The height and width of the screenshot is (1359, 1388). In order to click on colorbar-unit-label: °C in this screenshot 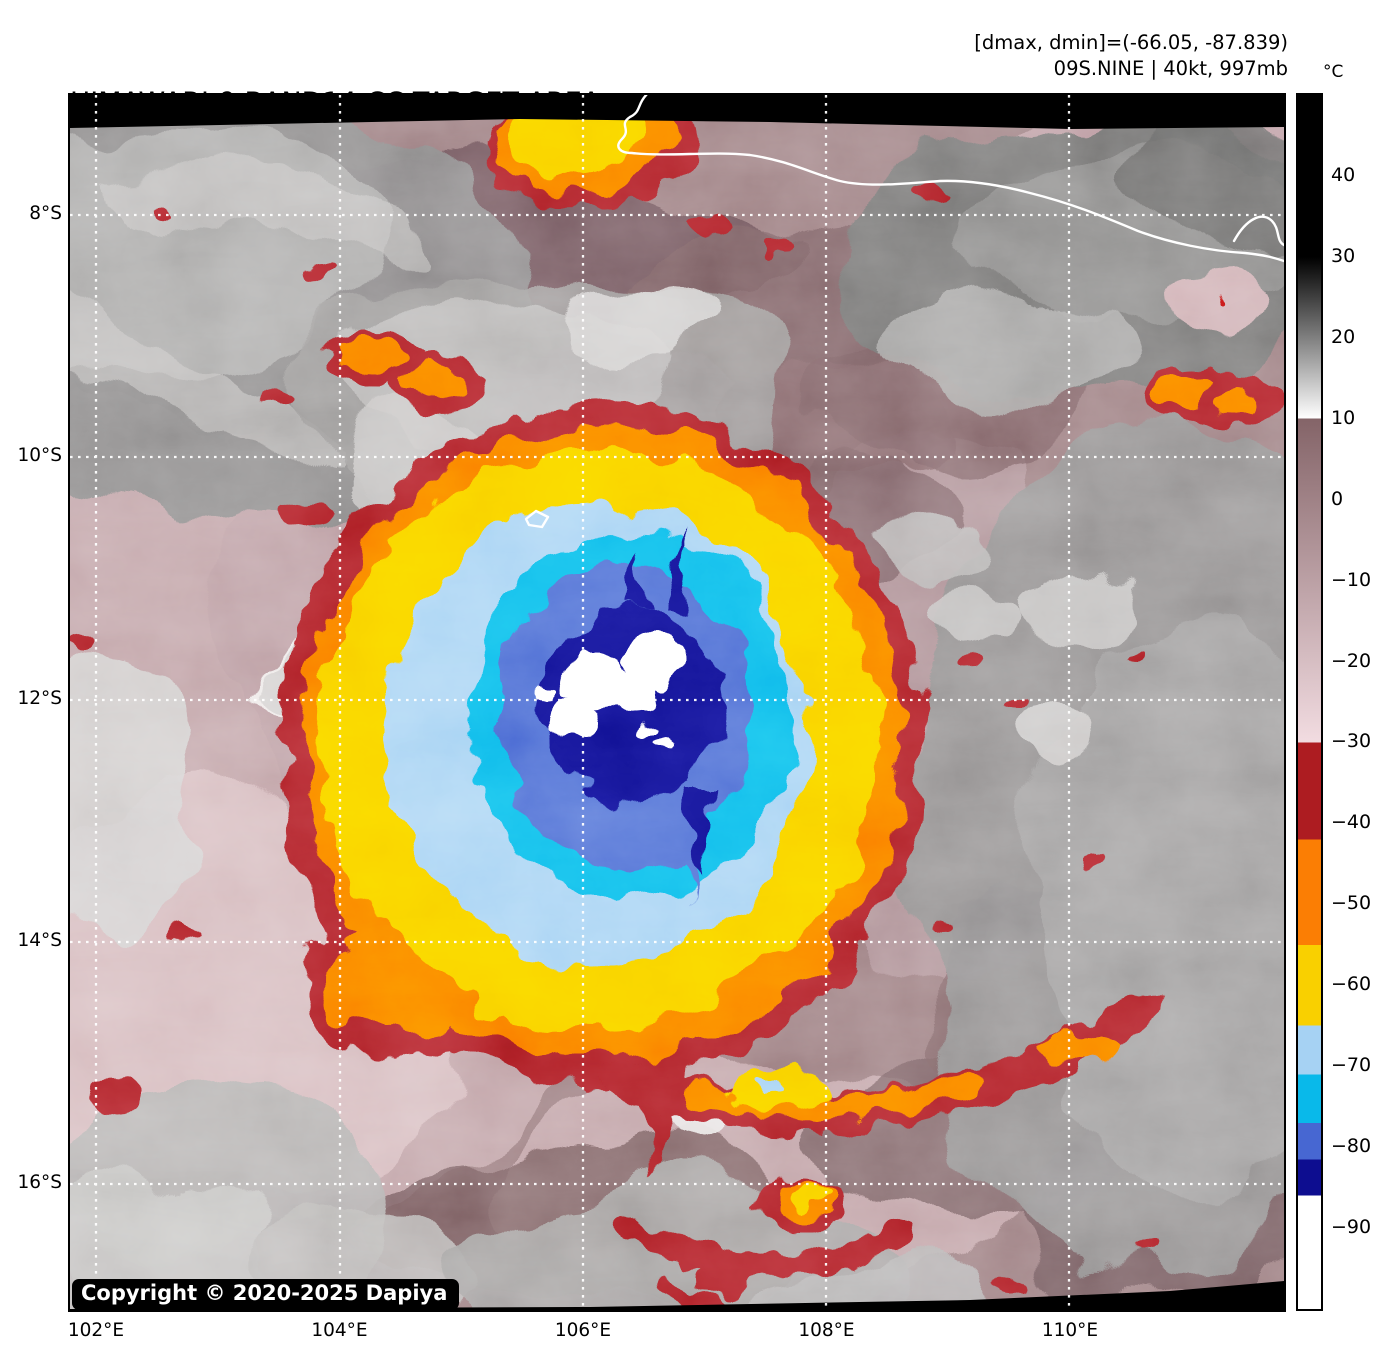, I will do `click(1333, 72)`.